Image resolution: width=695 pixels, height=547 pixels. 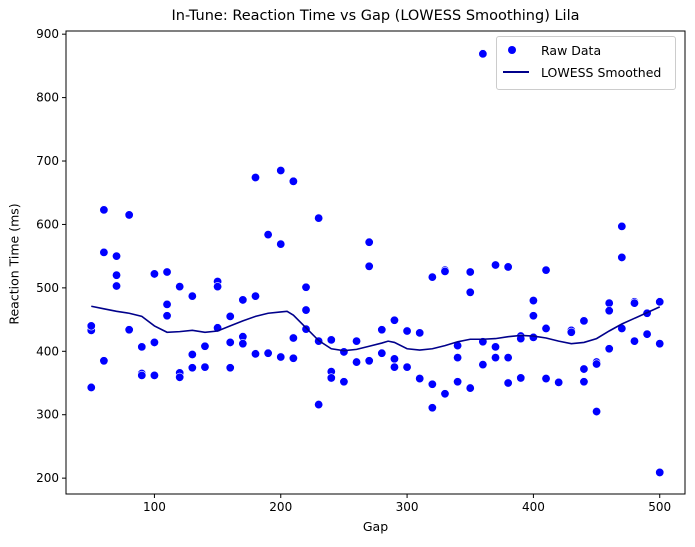 What do you see at coordinates (14, 264) in the screenshot?
I see `y-axis-label: Reaction Time (ms)` at bounding box center [14, 264].